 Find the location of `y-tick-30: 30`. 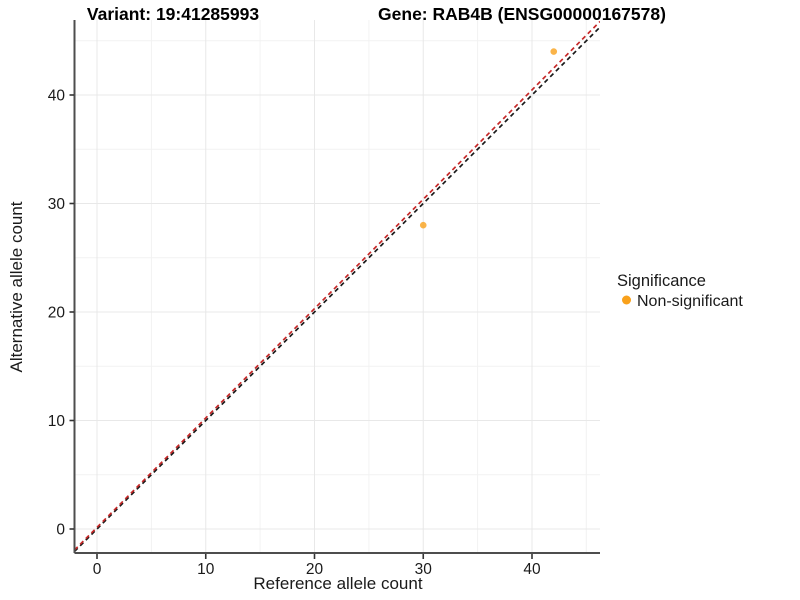

y-tick-30: 30 is located at coordinates (57, 204).